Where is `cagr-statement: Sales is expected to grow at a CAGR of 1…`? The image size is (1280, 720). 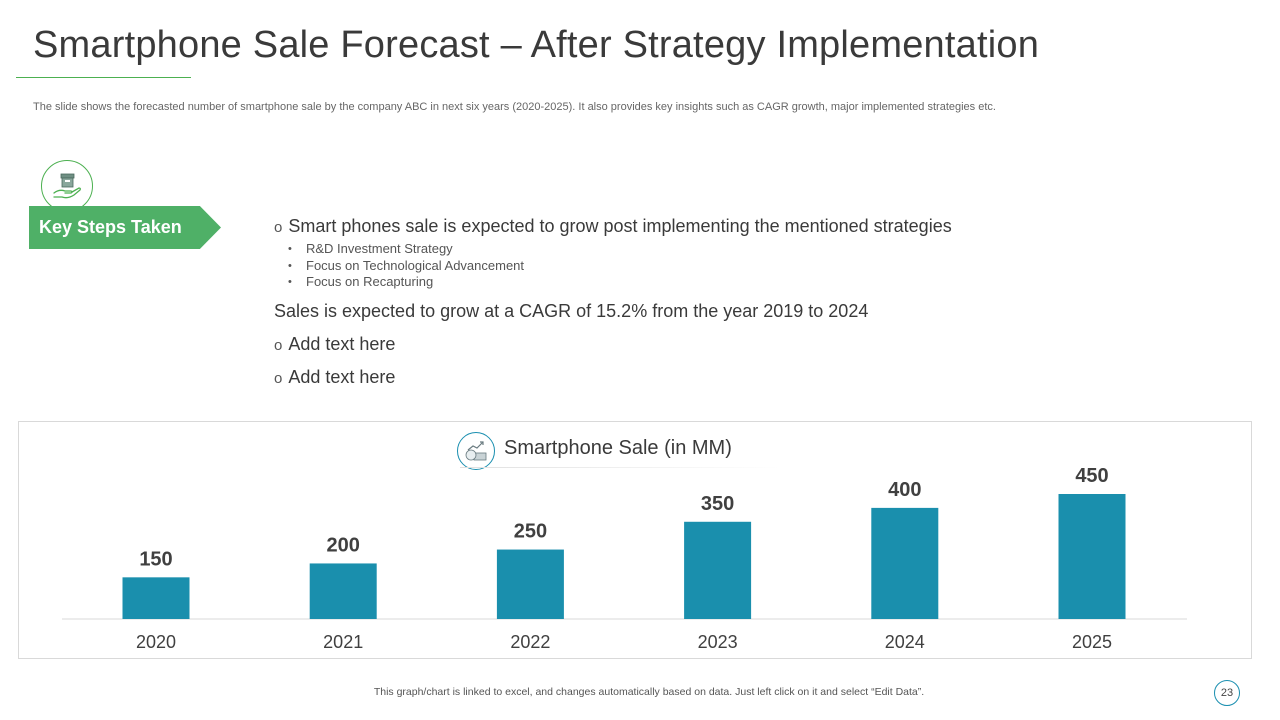 cagr-statement: Sales is expected to grow at a CAGR of 1… is located at coordinates (571, 311).